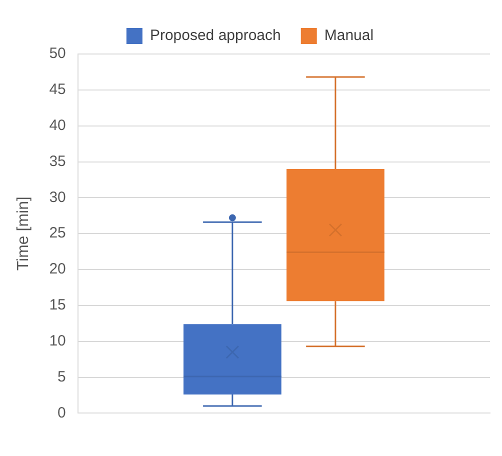 This screenshot has height=456, width=502. What do you see at coordinates (57, 305) in the screenshot?
I see `y-tick-label: 15` at bounding box center [57, 305].